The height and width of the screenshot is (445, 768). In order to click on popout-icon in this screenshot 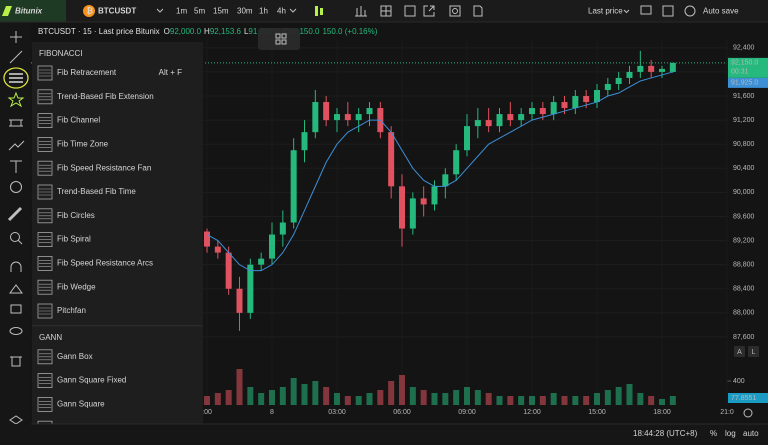, I will do `click(429, 11)`.